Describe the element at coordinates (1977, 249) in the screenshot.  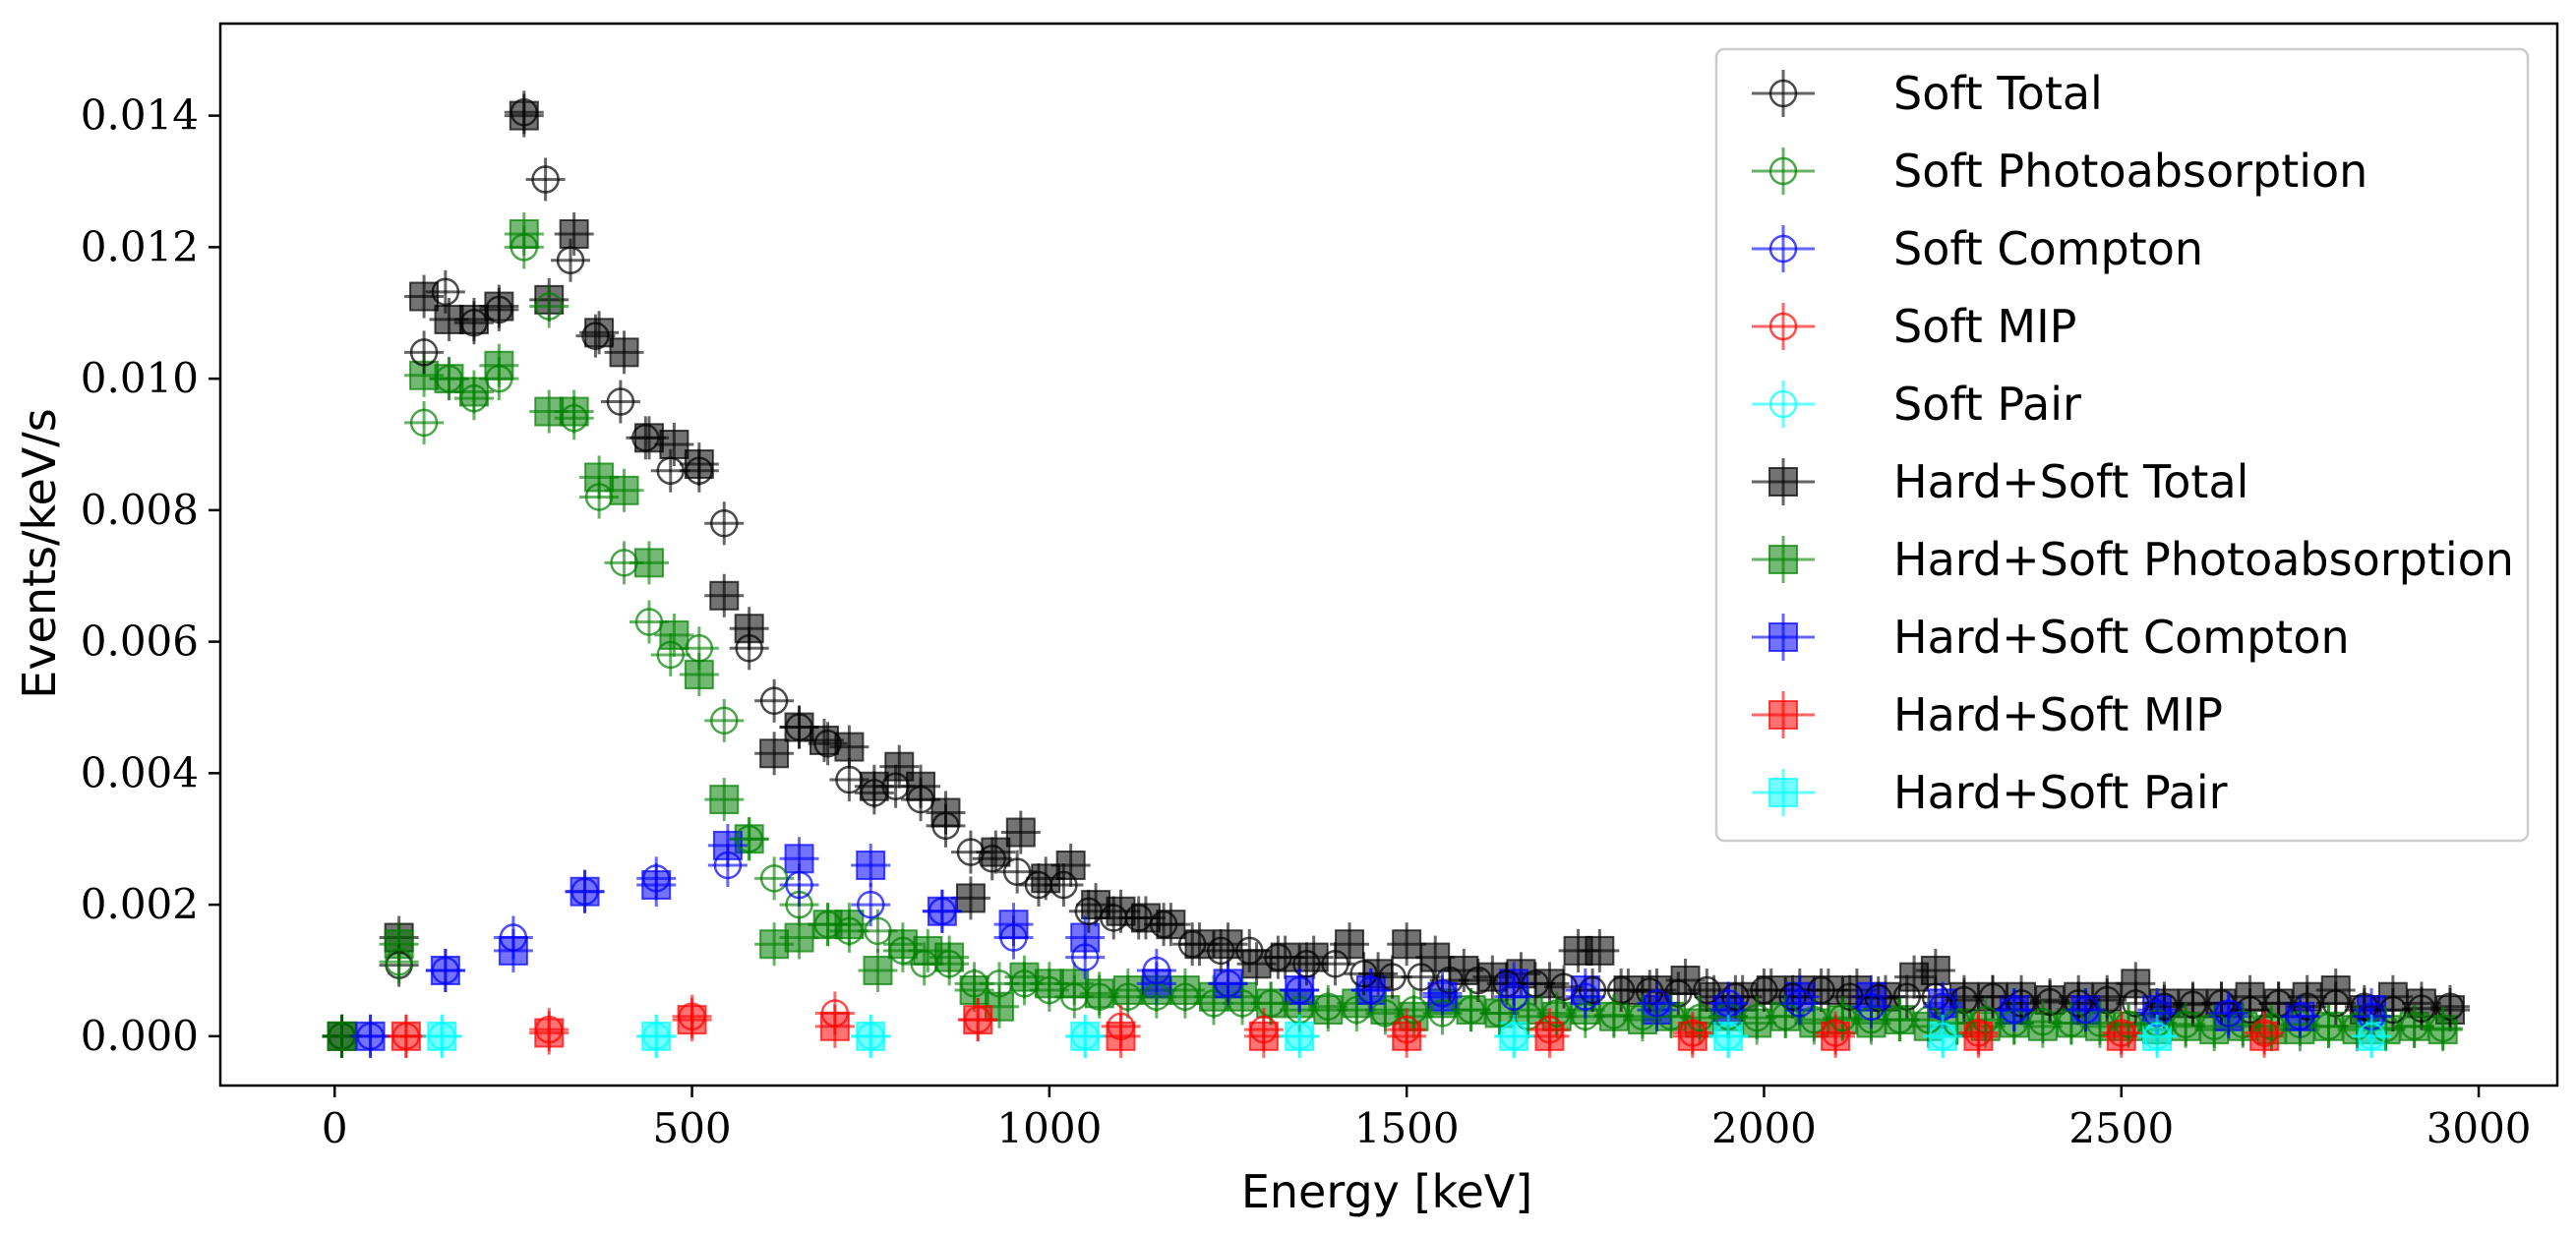
I see `legend-item: Soft Compton` at that location.